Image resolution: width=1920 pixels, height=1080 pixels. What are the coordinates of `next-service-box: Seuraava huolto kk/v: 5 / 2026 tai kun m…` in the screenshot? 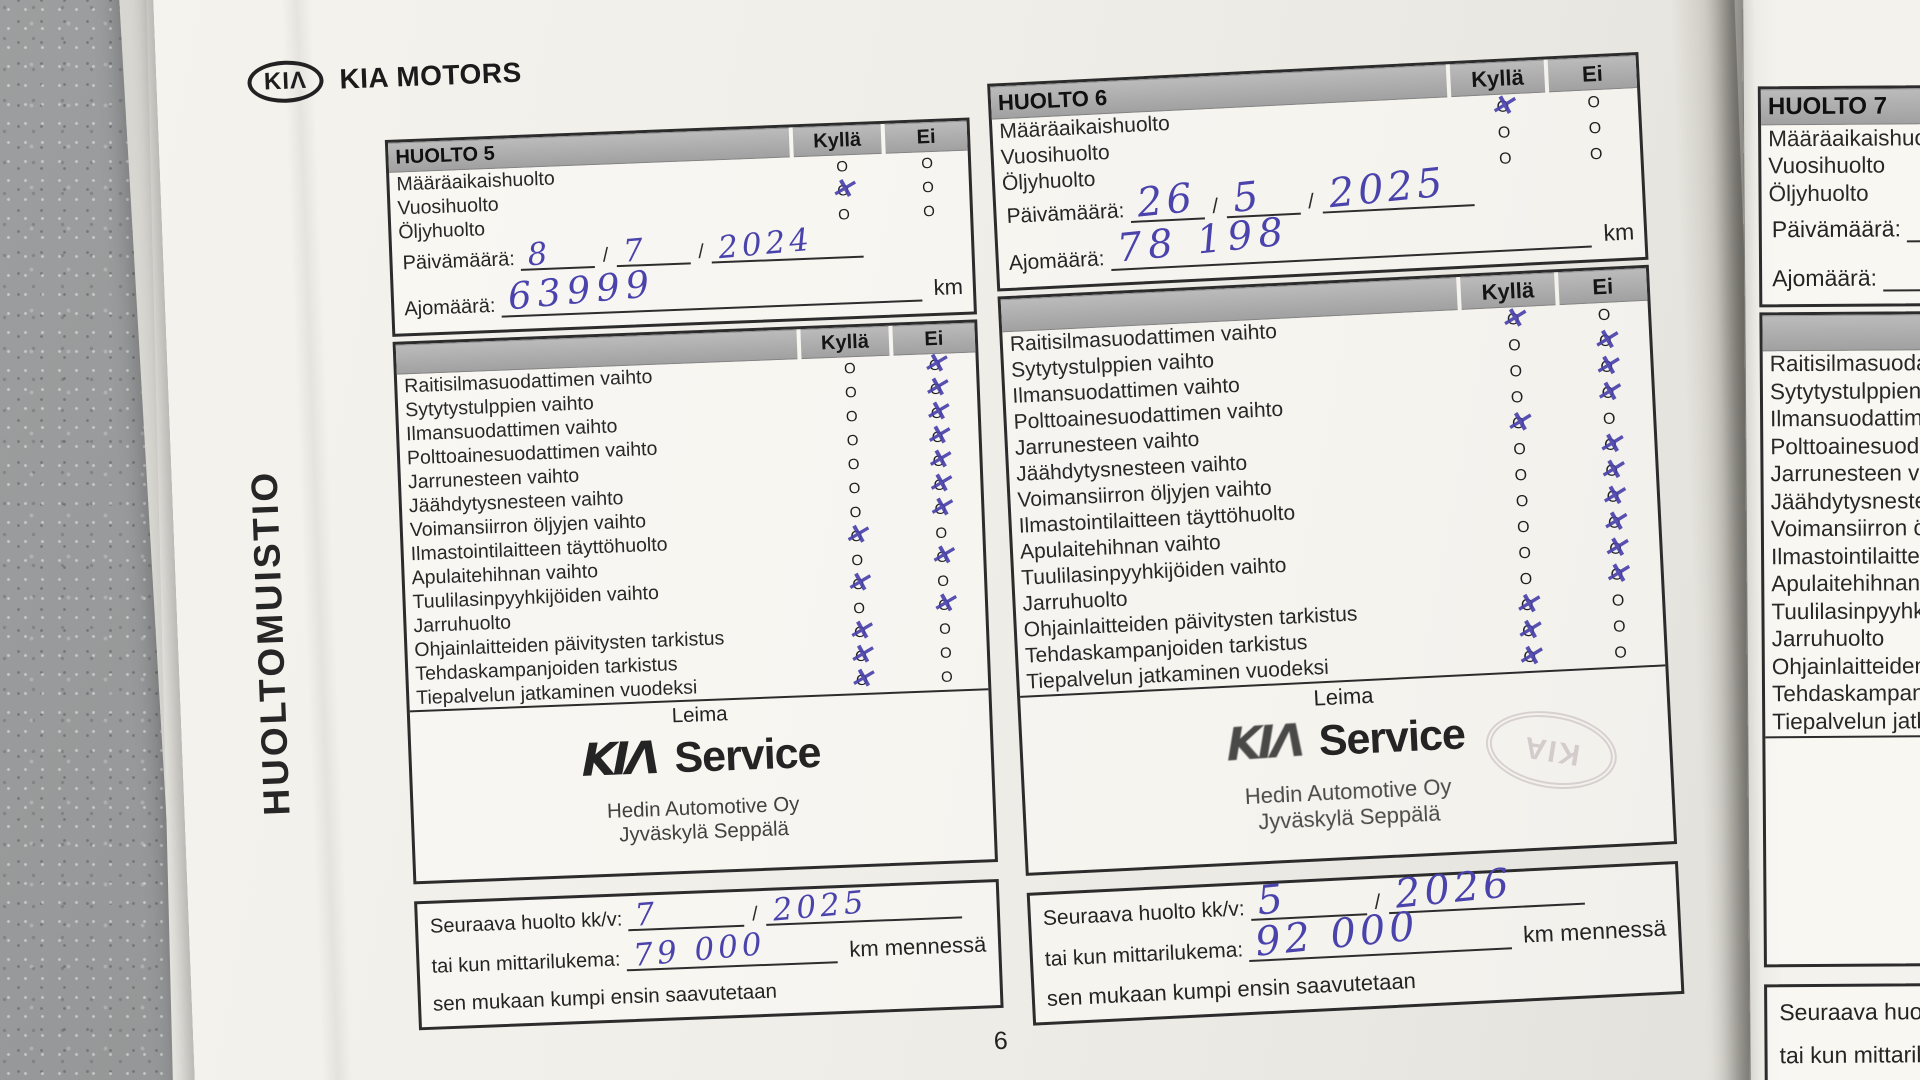 It's located at (1355, 943).